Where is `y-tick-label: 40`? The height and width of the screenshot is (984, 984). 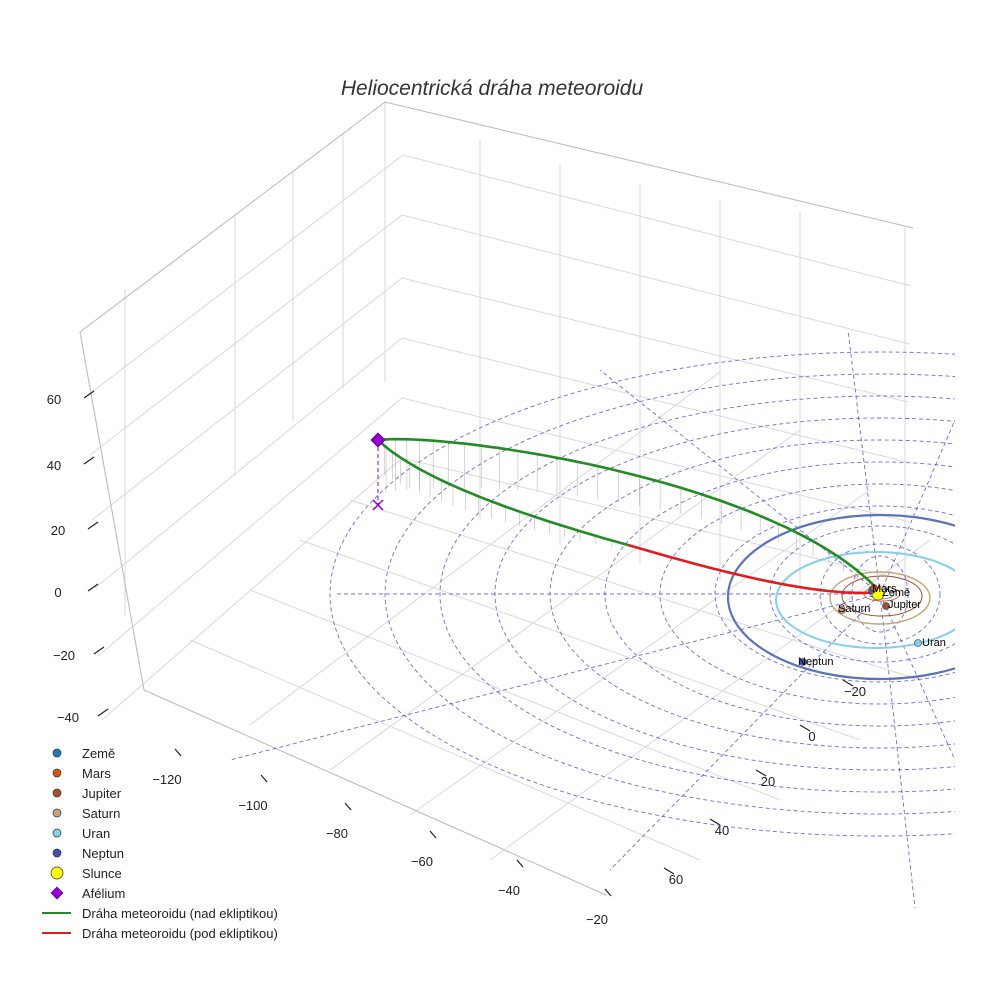 y-tick-label: 40 is located at coordinates (722, 830).